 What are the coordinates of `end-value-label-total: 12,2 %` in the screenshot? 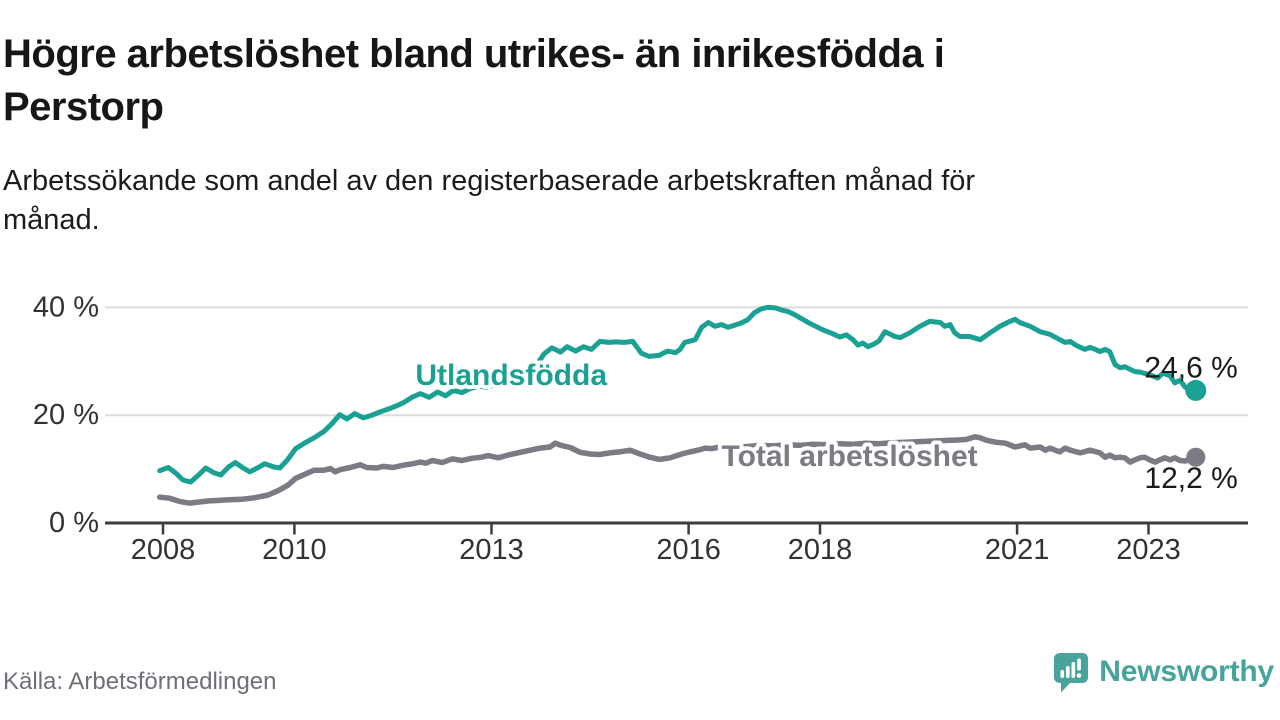 It's located at (1190, 478).